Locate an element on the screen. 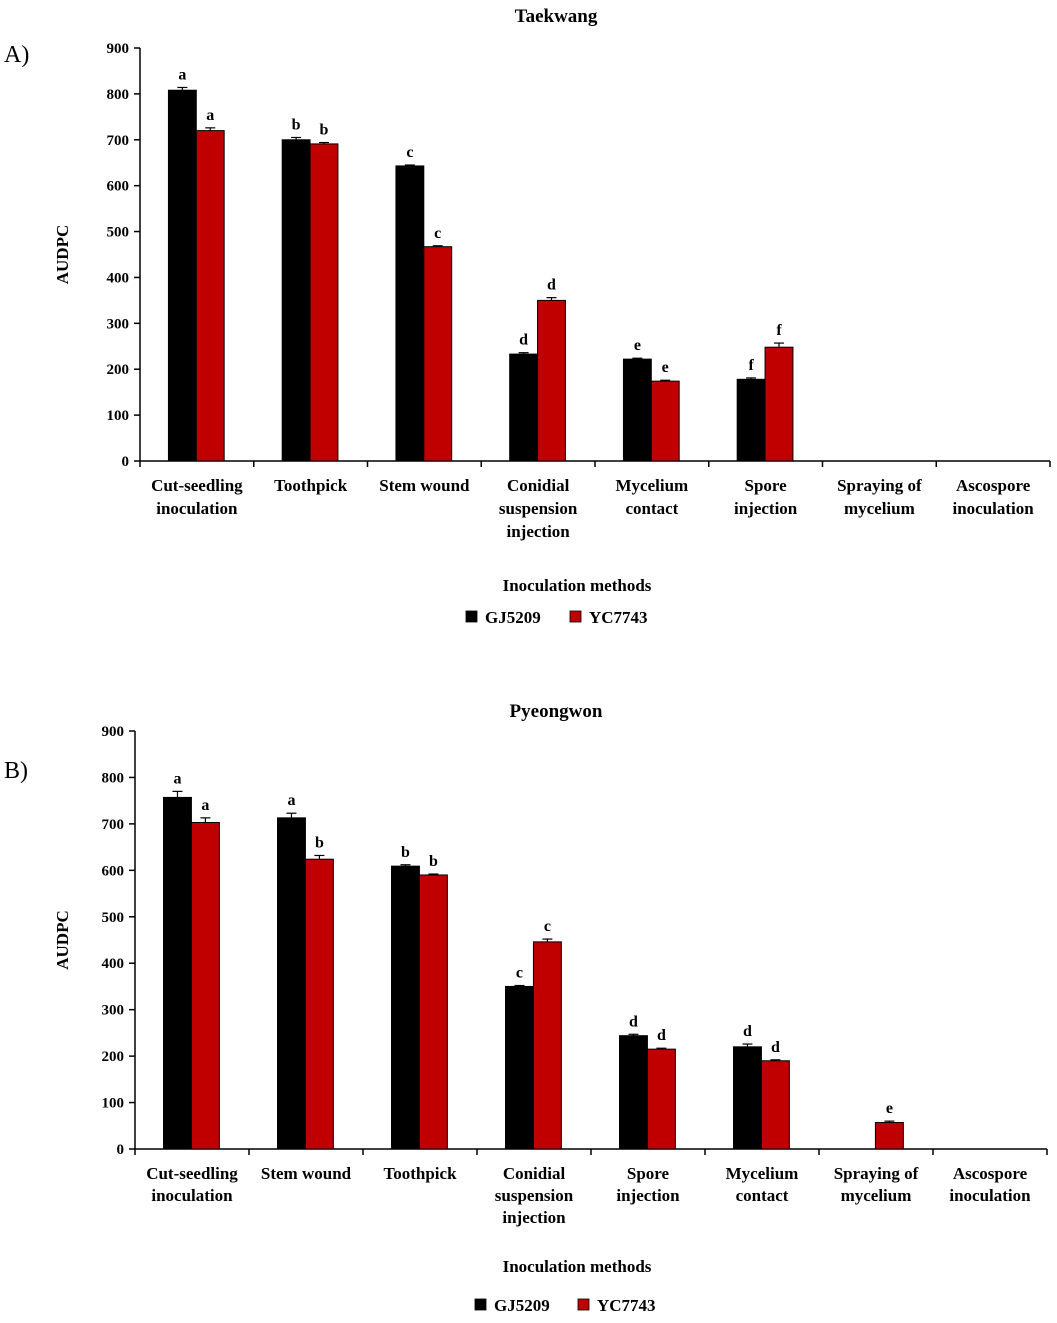  x-category-label: Spraying of is located at coordinates (876, 1173).